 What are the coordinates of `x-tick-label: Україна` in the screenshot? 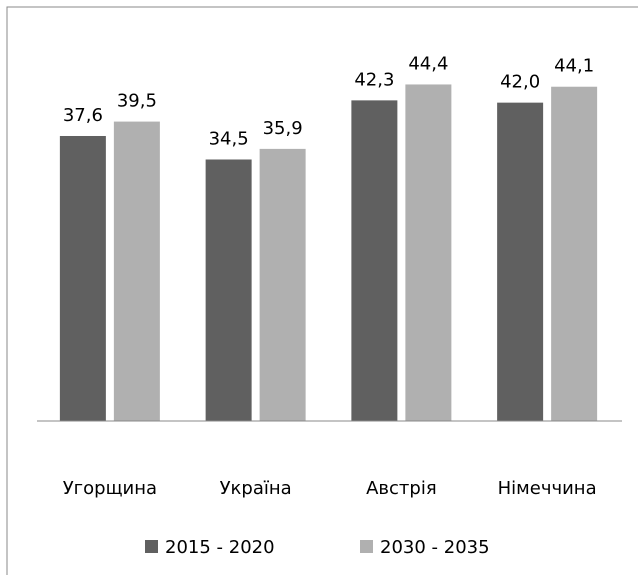 It's located at (256, 488).